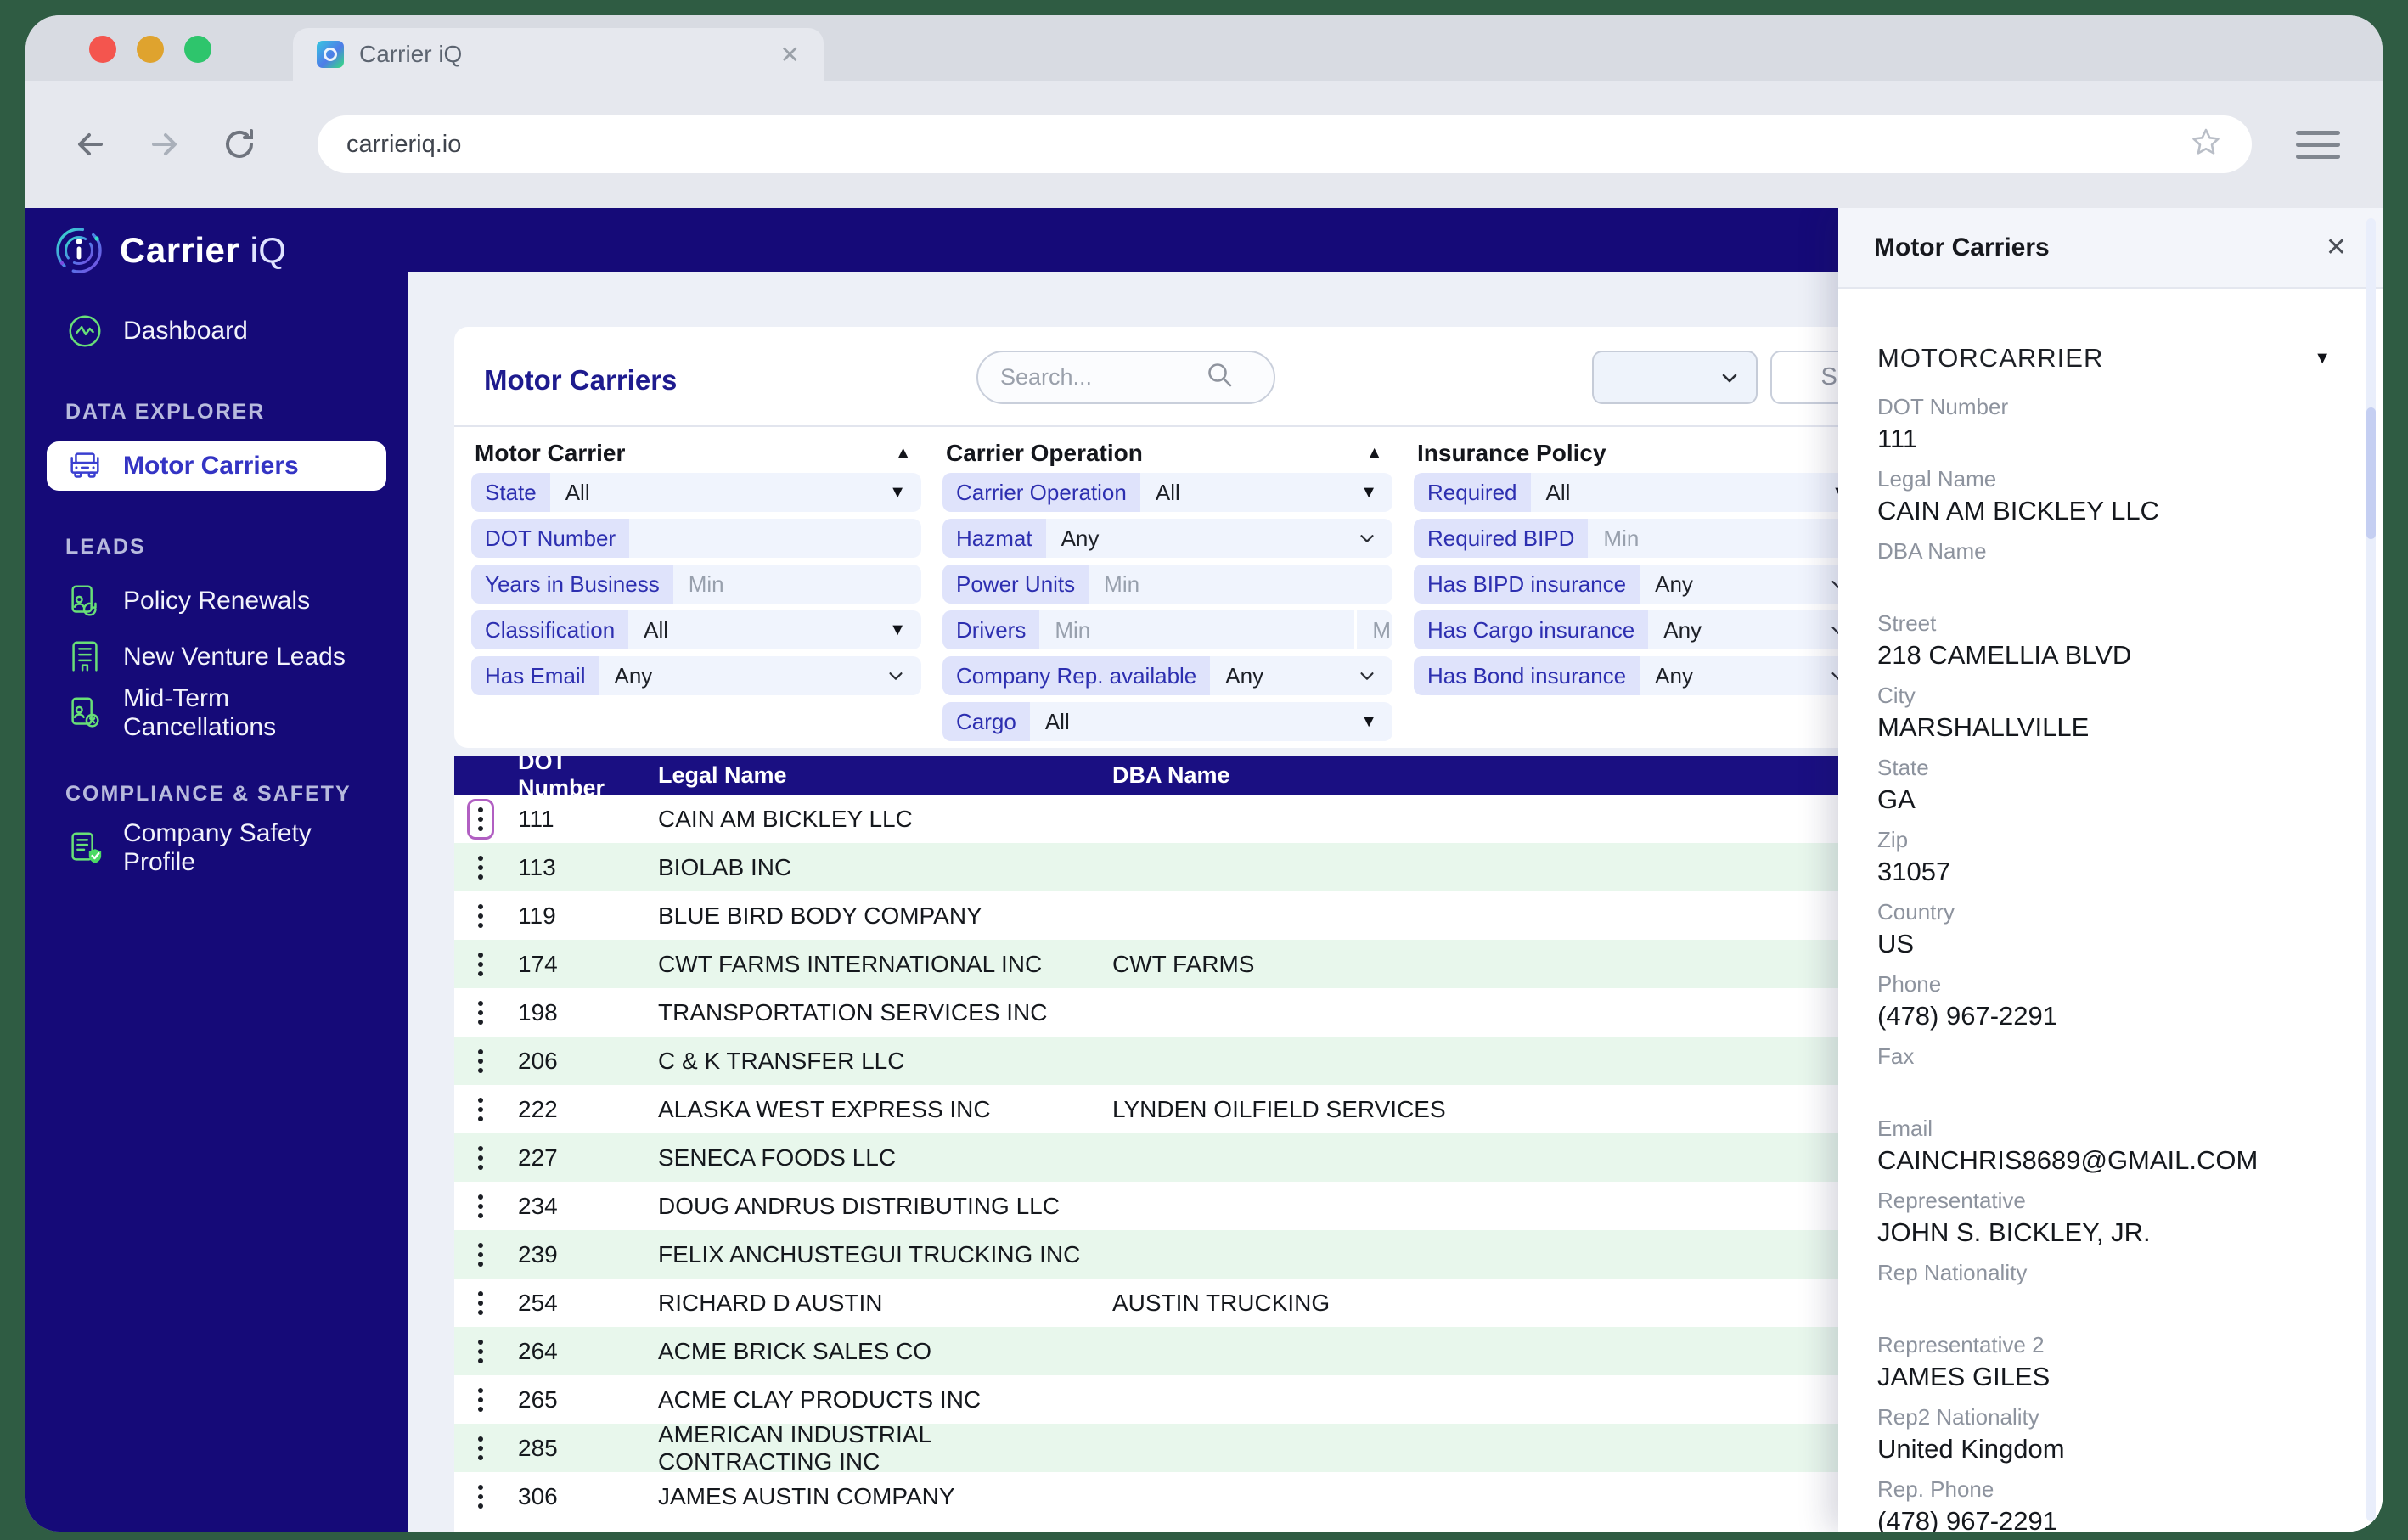 The image size is (2408, 1540). I want to click on filter-company-rep-available: Company Rep. available Any, so click(1167, 675).